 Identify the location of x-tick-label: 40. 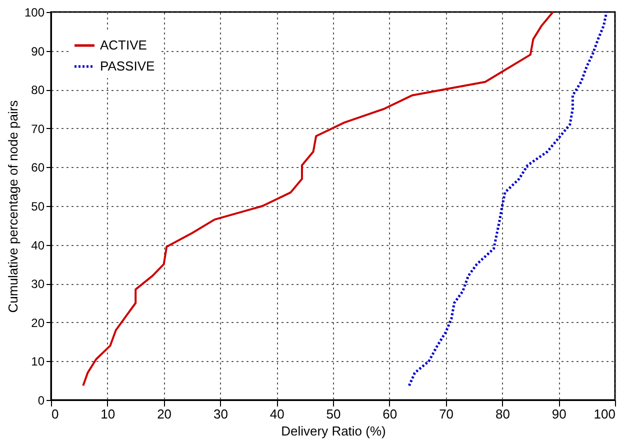
(277, 414).